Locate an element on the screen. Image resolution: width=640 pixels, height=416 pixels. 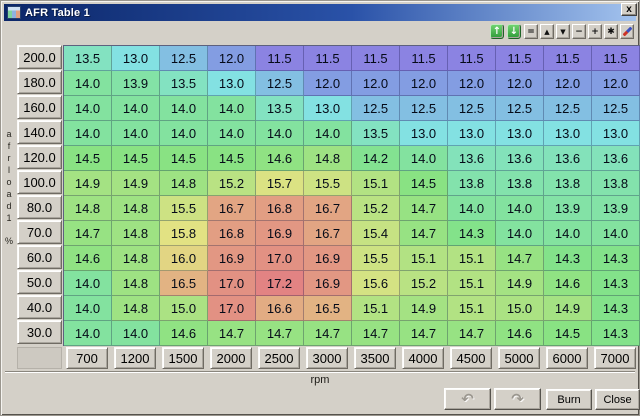
afr-cell: 14.3 is located at coordinates (616, 258).